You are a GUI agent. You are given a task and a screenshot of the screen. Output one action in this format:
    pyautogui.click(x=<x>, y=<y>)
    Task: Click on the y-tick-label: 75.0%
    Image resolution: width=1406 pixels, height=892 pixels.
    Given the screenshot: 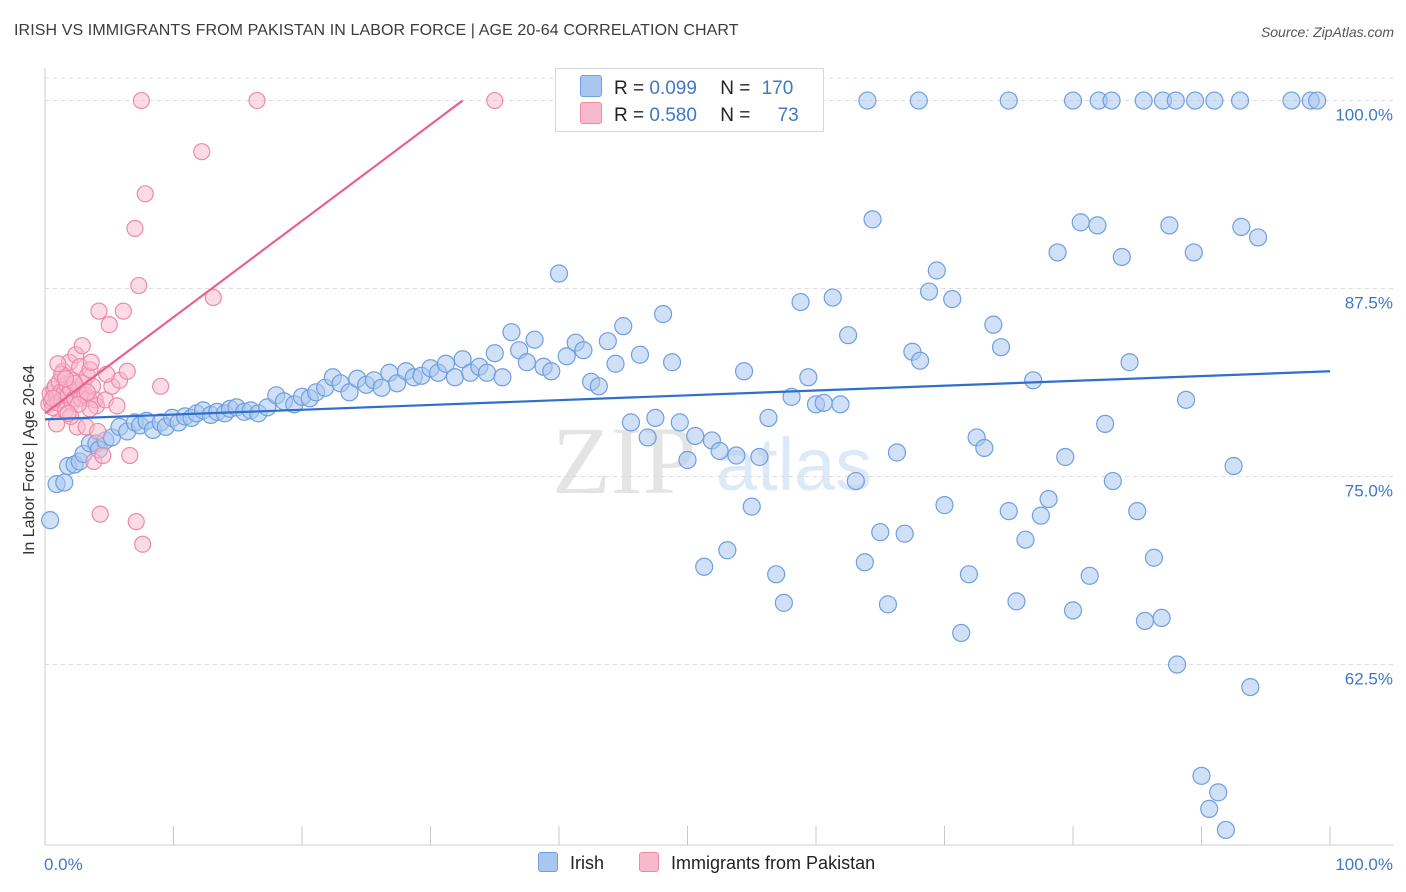 What is the action you would take?
    pyautogui.click(x=1369, y=491)
    